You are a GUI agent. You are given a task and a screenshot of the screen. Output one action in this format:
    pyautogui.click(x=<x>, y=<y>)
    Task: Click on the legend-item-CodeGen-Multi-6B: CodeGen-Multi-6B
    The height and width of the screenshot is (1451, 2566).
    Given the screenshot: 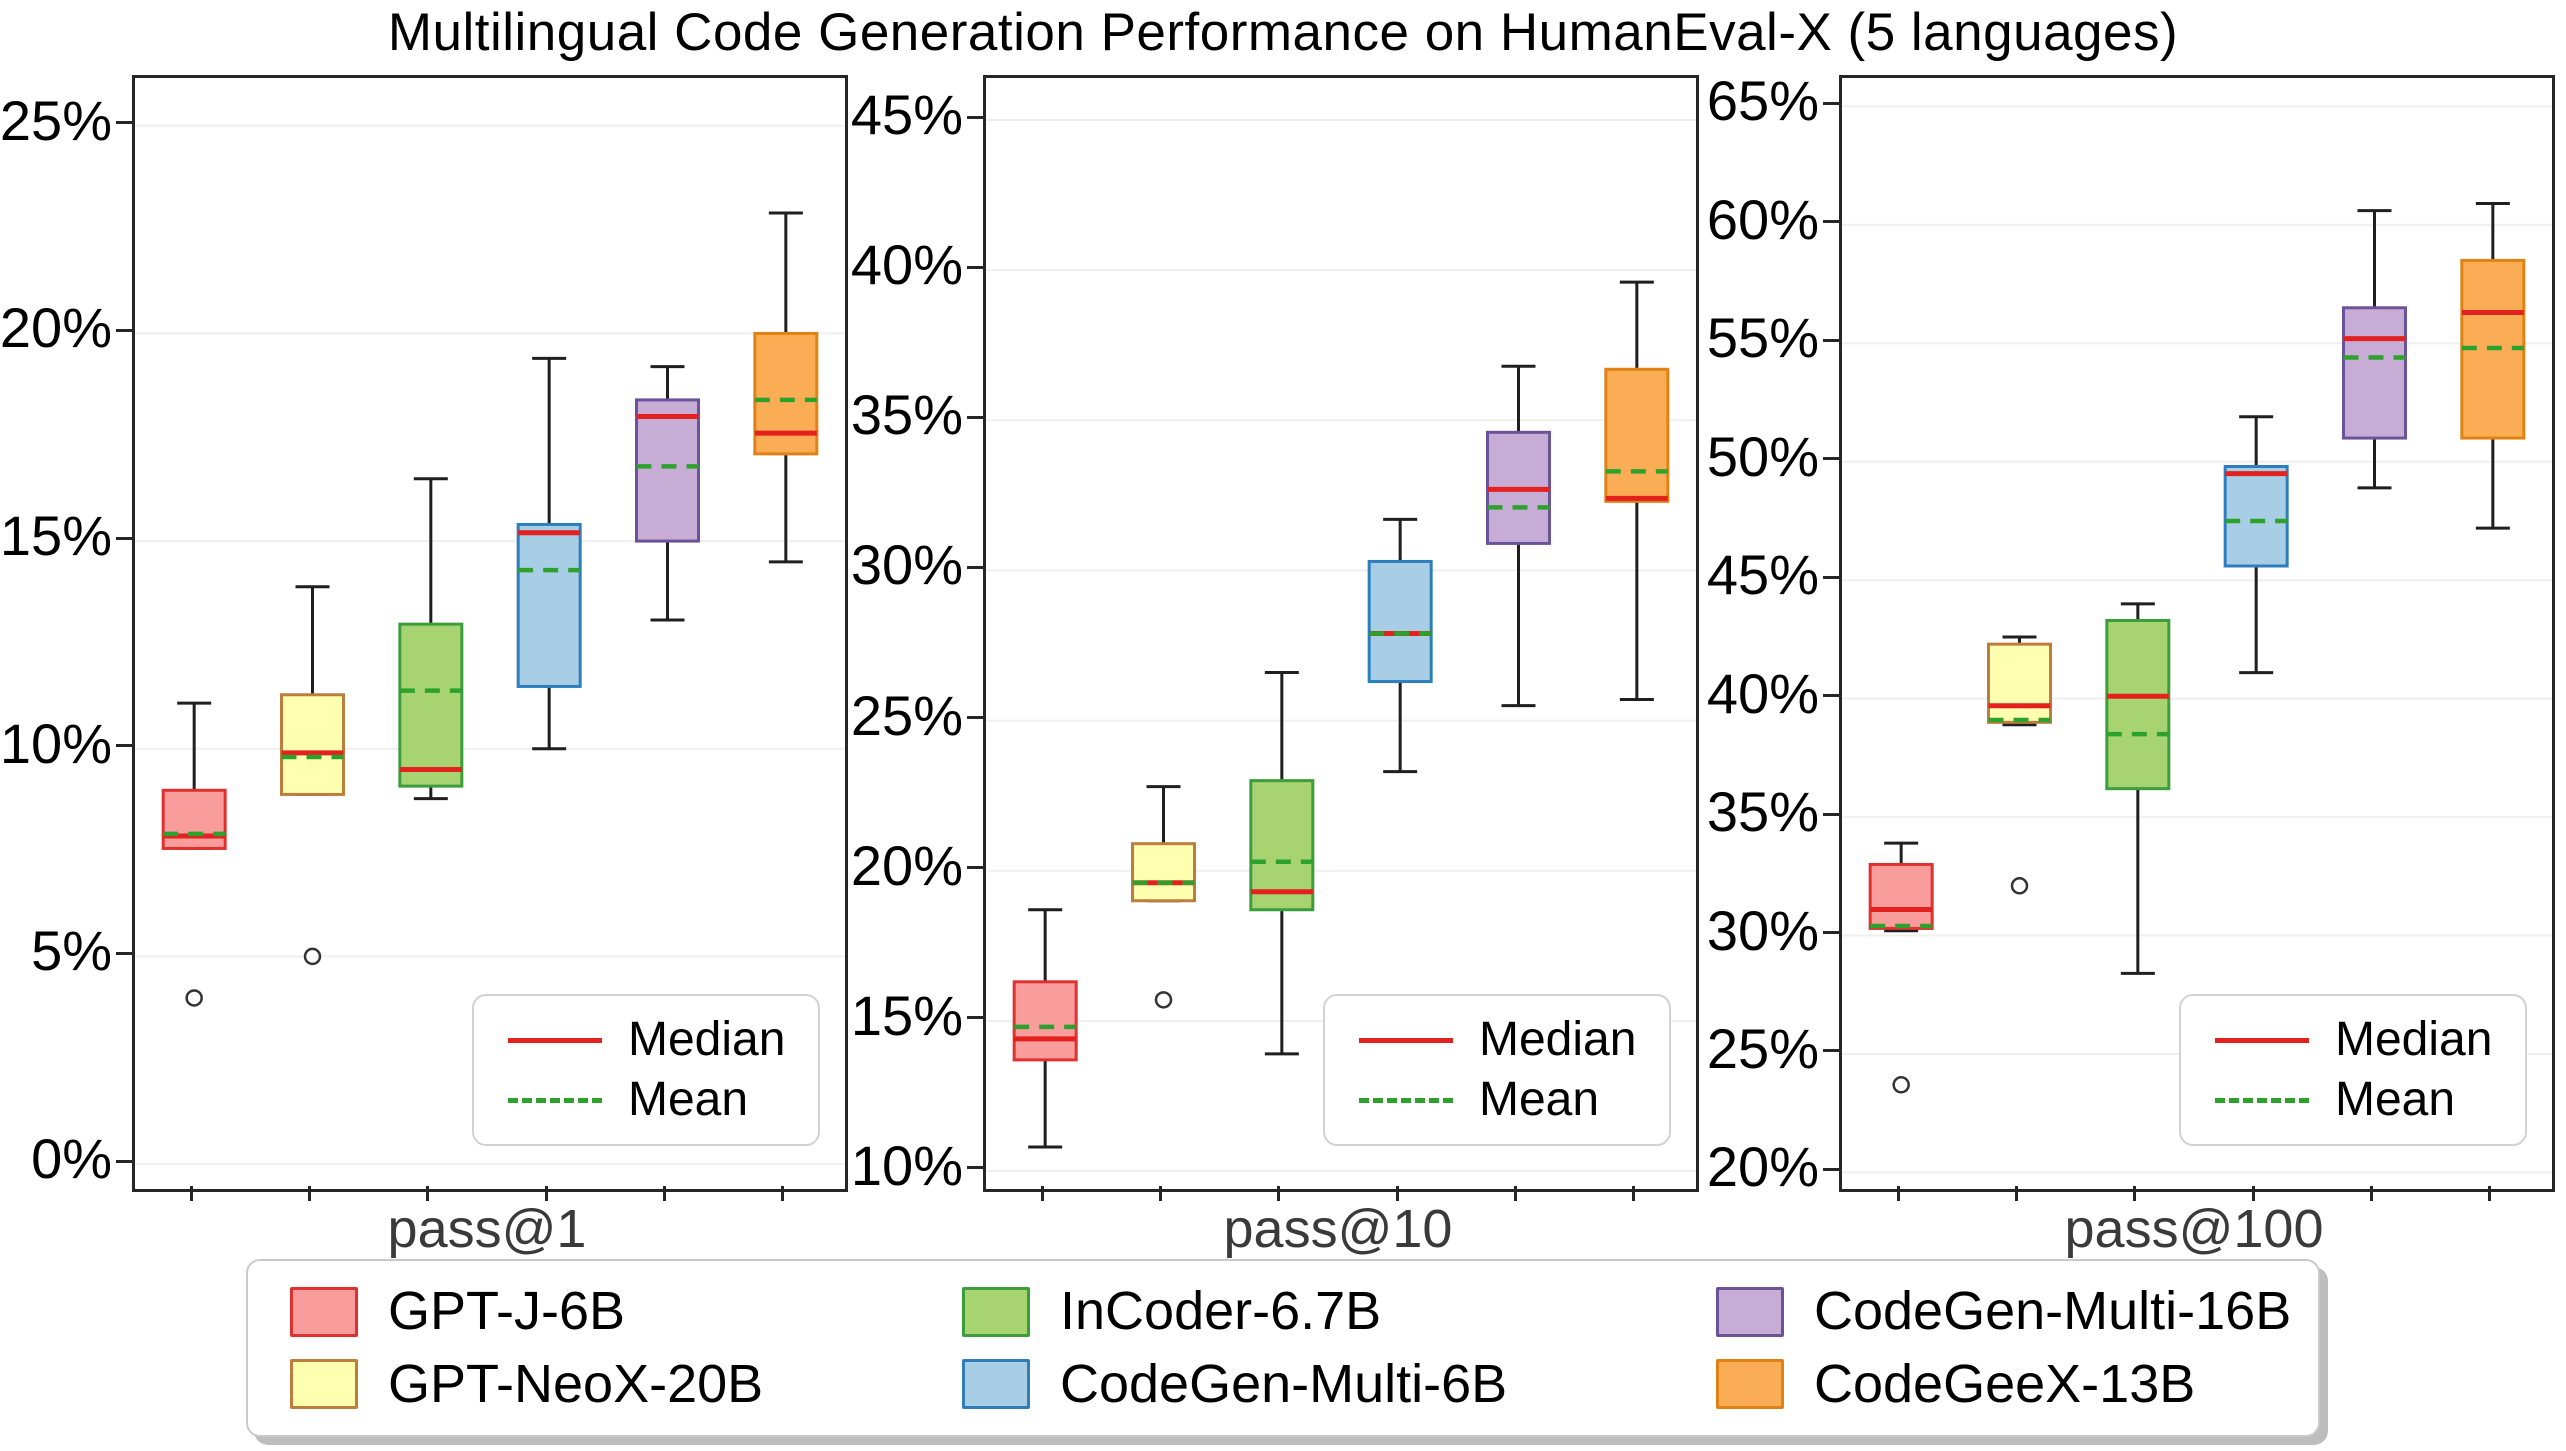 What is the action you would take?
    pyautogui.click(x=1339, y=1384)
    